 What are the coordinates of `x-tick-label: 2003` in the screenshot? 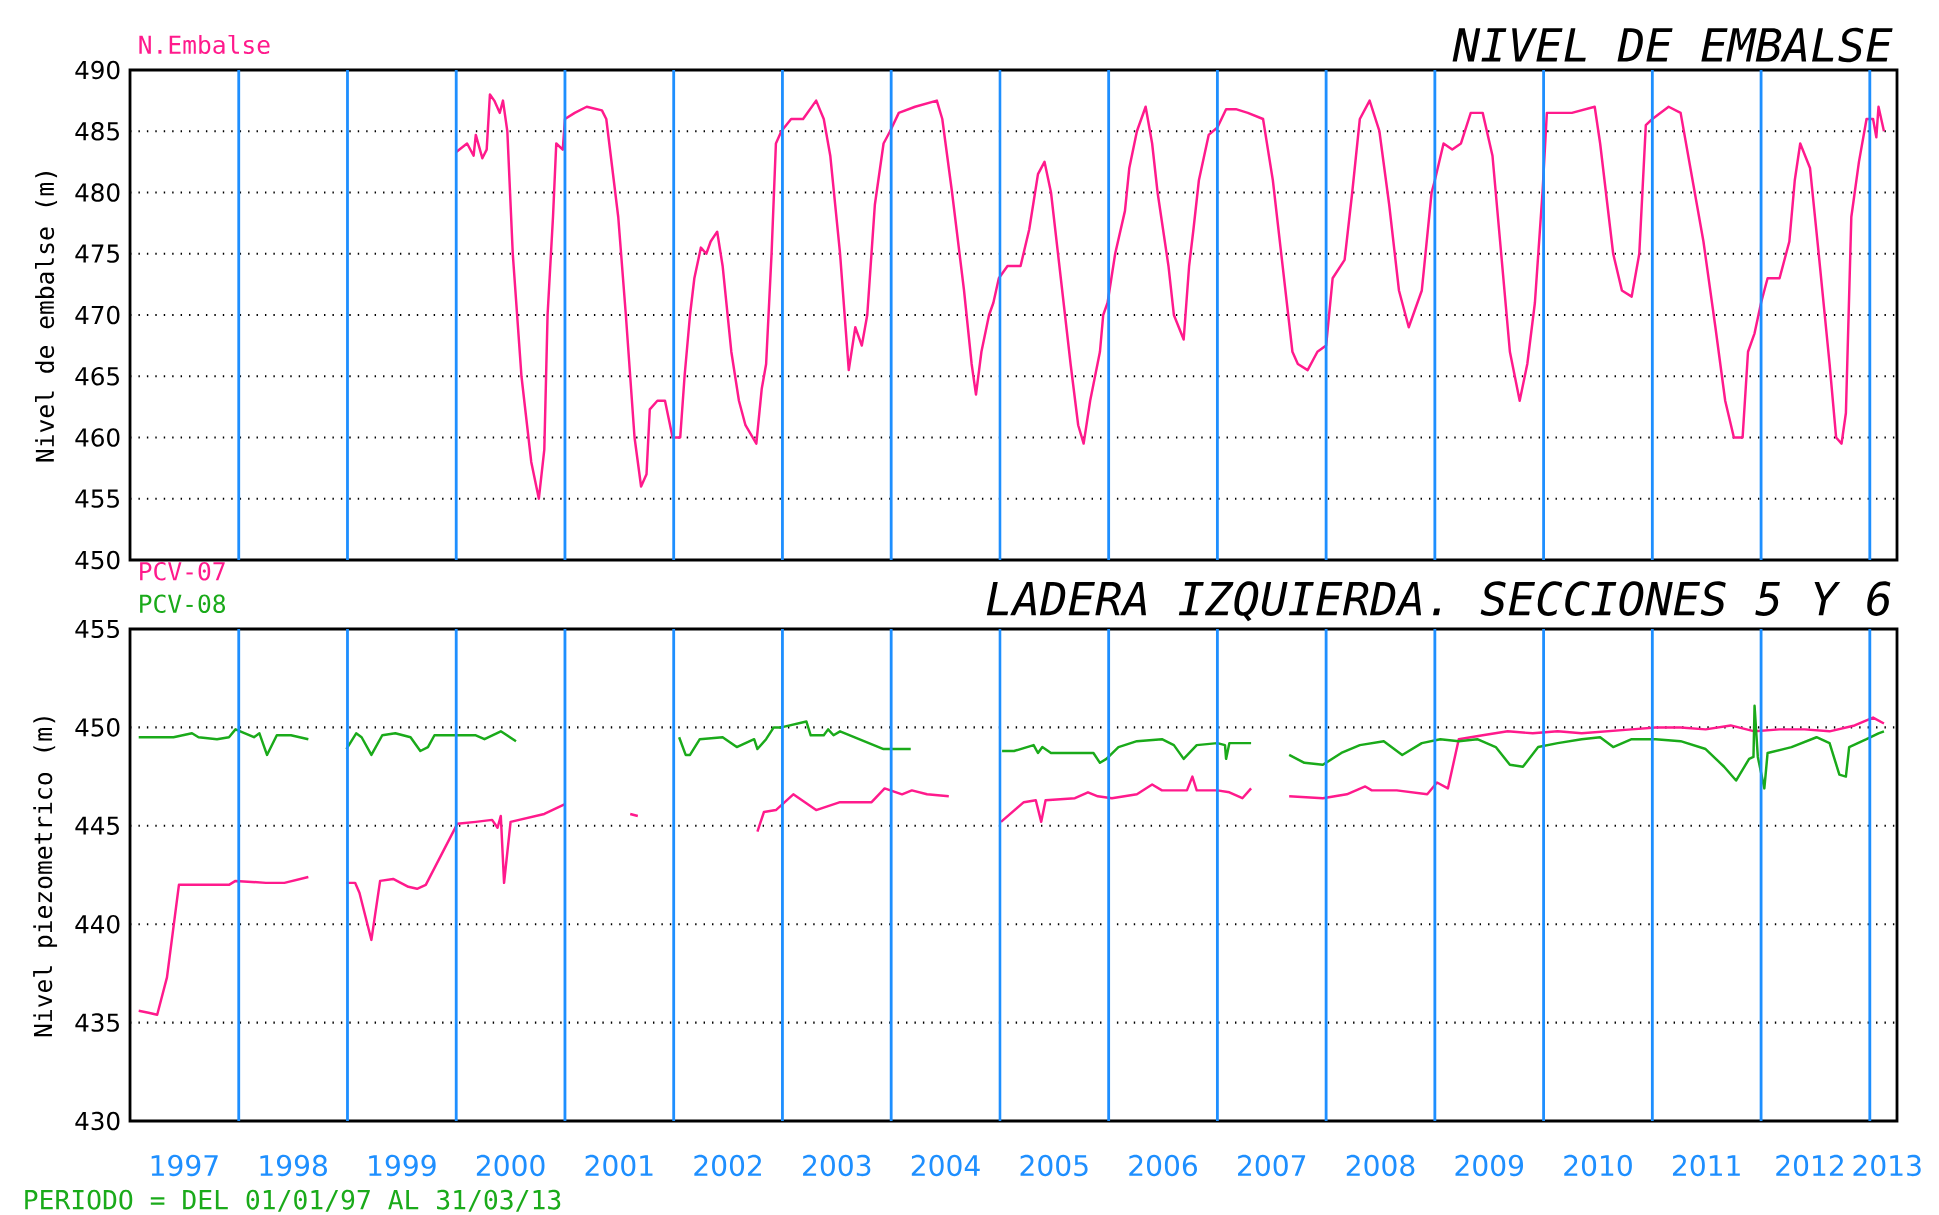 It's located at (837, 1165).